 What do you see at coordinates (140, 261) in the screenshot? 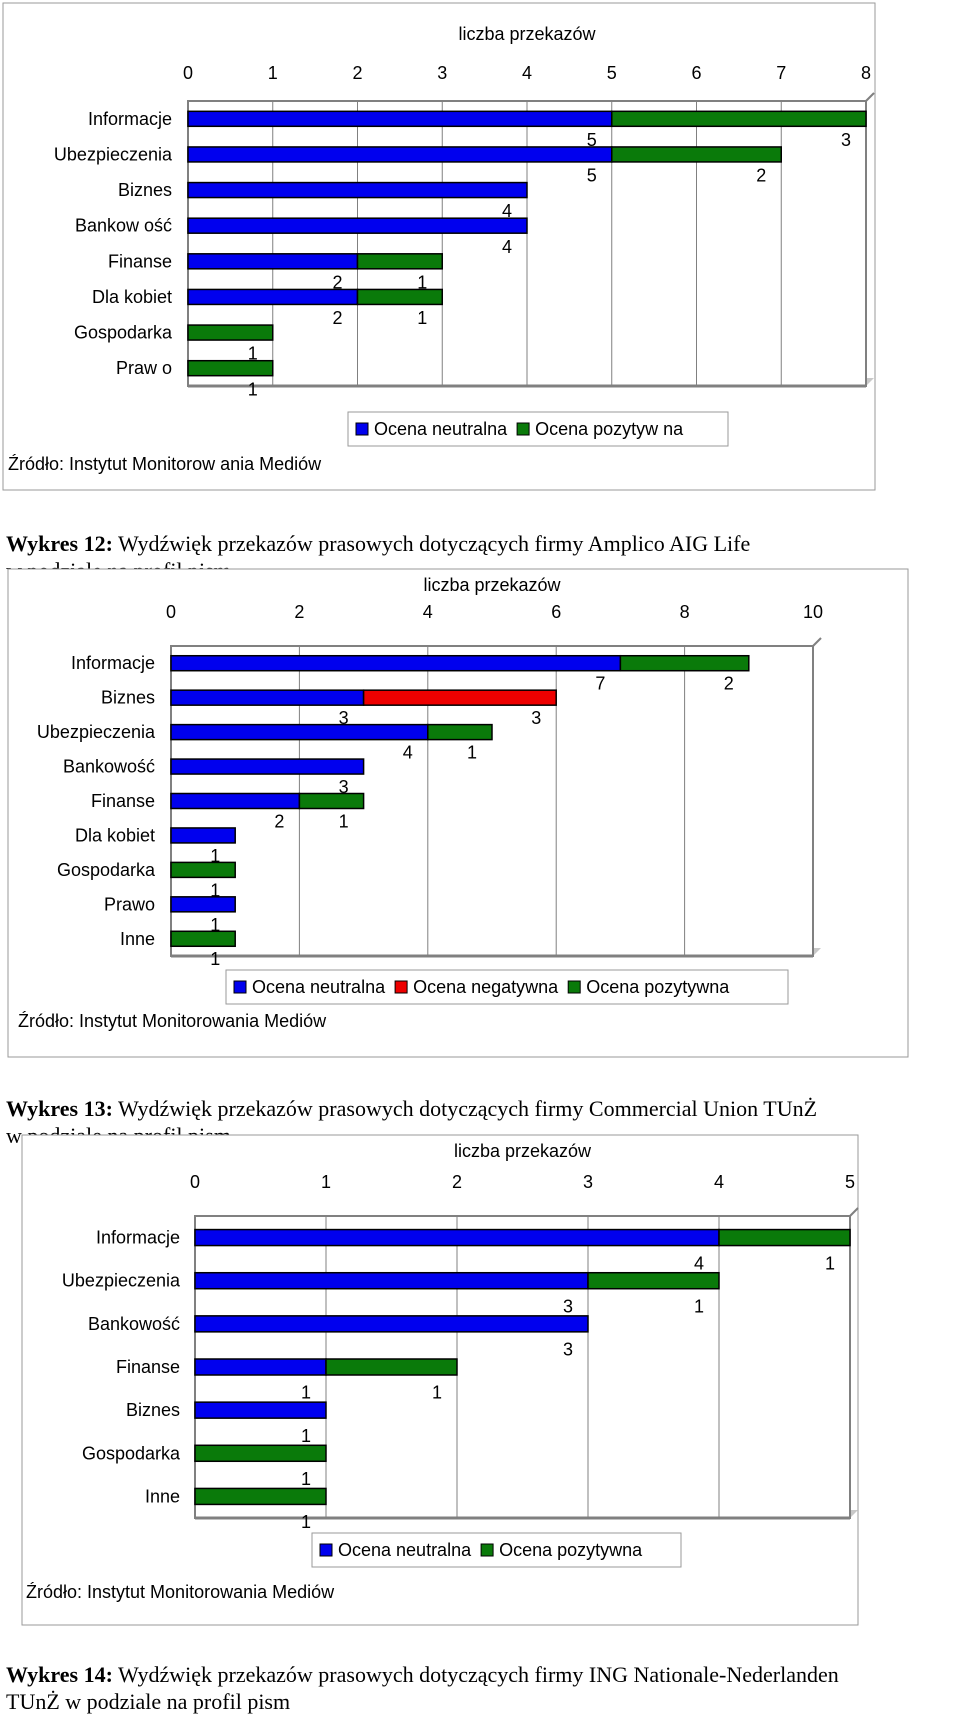
I see `category-label: Finanse` at bounding box center [140, 261].